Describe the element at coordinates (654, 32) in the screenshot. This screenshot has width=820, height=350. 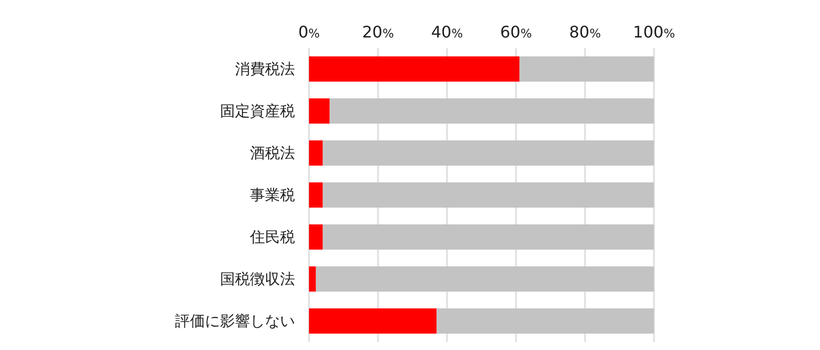
I see `x-tick-label: 100%` at that location.